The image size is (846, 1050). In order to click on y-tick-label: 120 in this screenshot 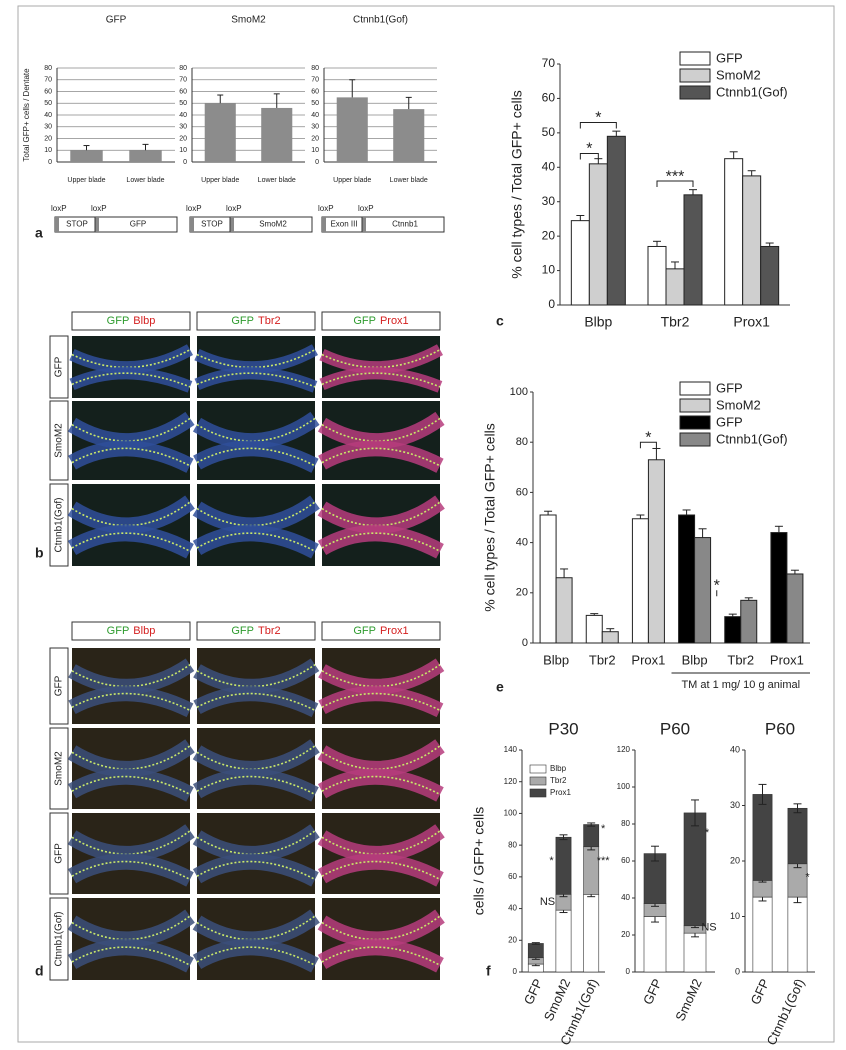, I will do `click(511, 781)`.